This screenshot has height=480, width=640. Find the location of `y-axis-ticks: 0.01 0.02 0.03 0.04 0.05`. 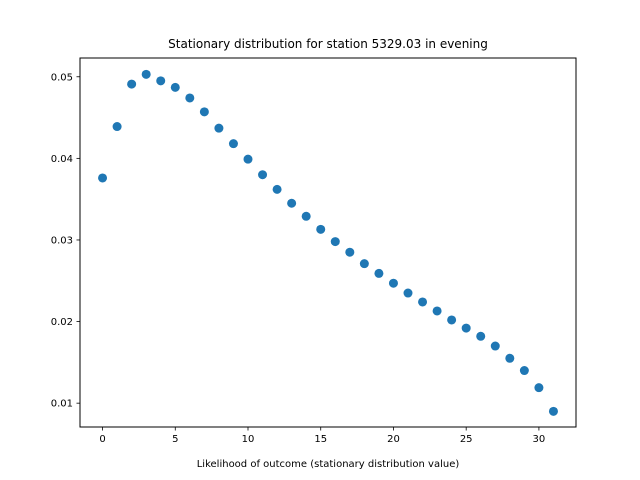

y-axis-ticks: 0.01 0.02 0.03 0.04 0.05 is located at coordinates (65, 241).